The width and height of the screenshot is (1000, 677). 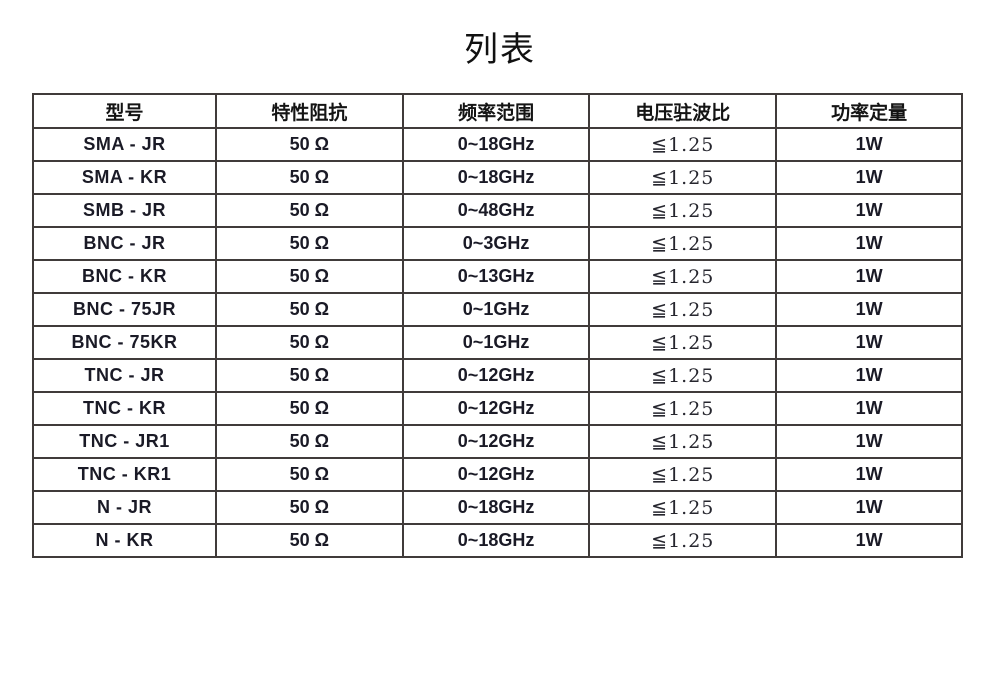 What do you see at coordinates (124, 375) in the screenshot?
I see `cell-model: TNC - JR` at bounding box center [124, 375].